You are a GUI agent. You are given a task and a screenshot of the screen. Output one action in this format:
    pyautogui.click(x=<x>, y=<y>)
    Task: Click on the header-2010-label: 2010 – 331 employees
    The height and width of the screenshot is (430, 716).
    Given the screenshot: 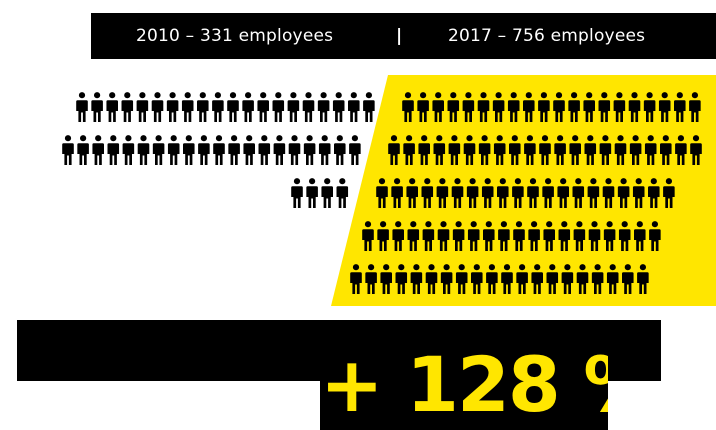 What is the action you would take?
    pyautogui.click(x=235, y=36)
    